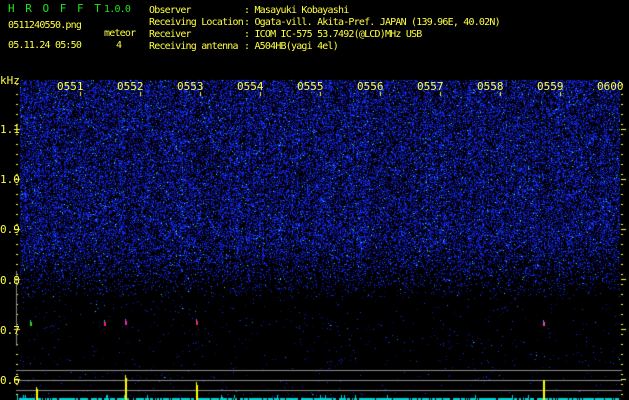 This screenshot has width=629, height=400. I want to click on time-label: 0600, so click(610, 86).